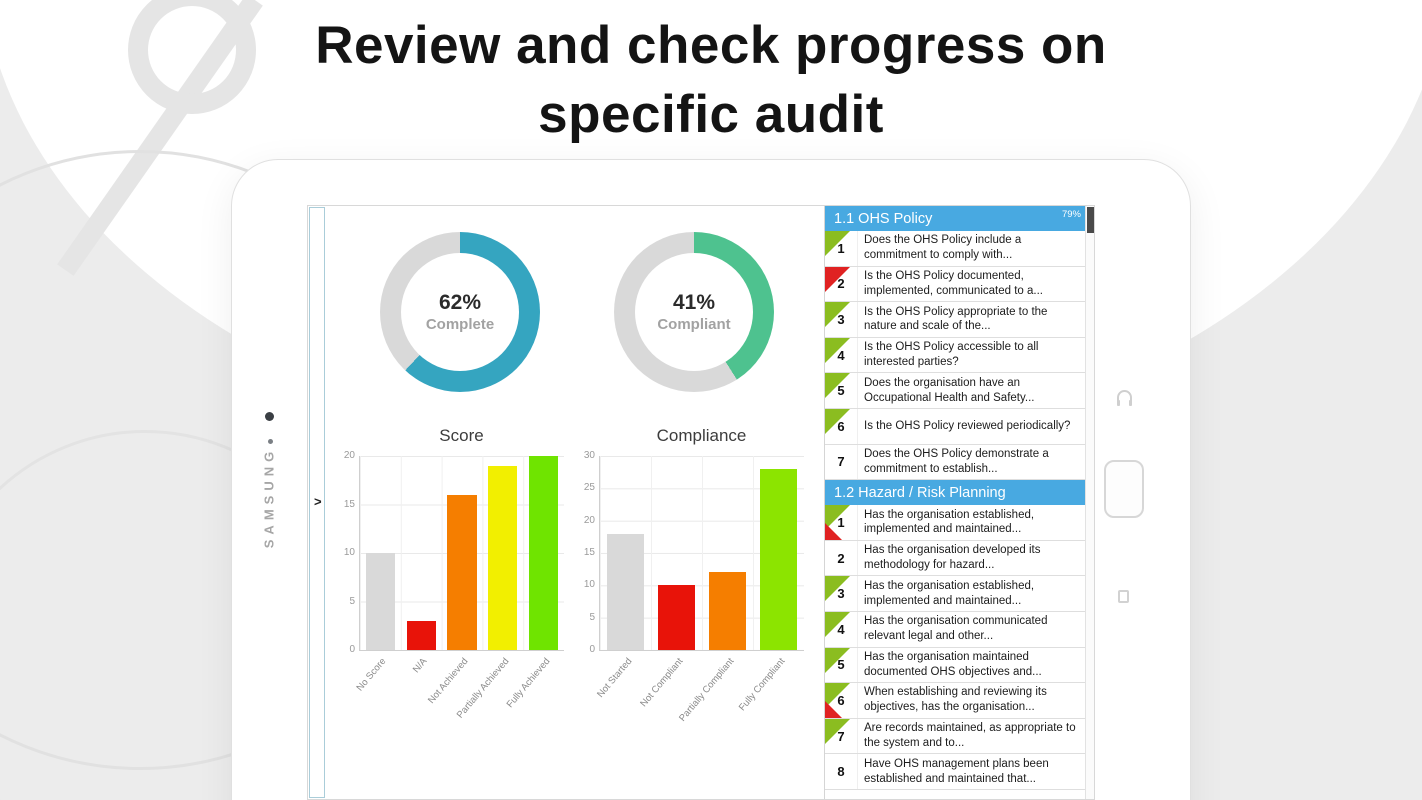 The height and width of the screenshot is (800, 1422). Describe the element at coordinates (1124, 398) in the screenshot. I see `headset-icon` at that location.